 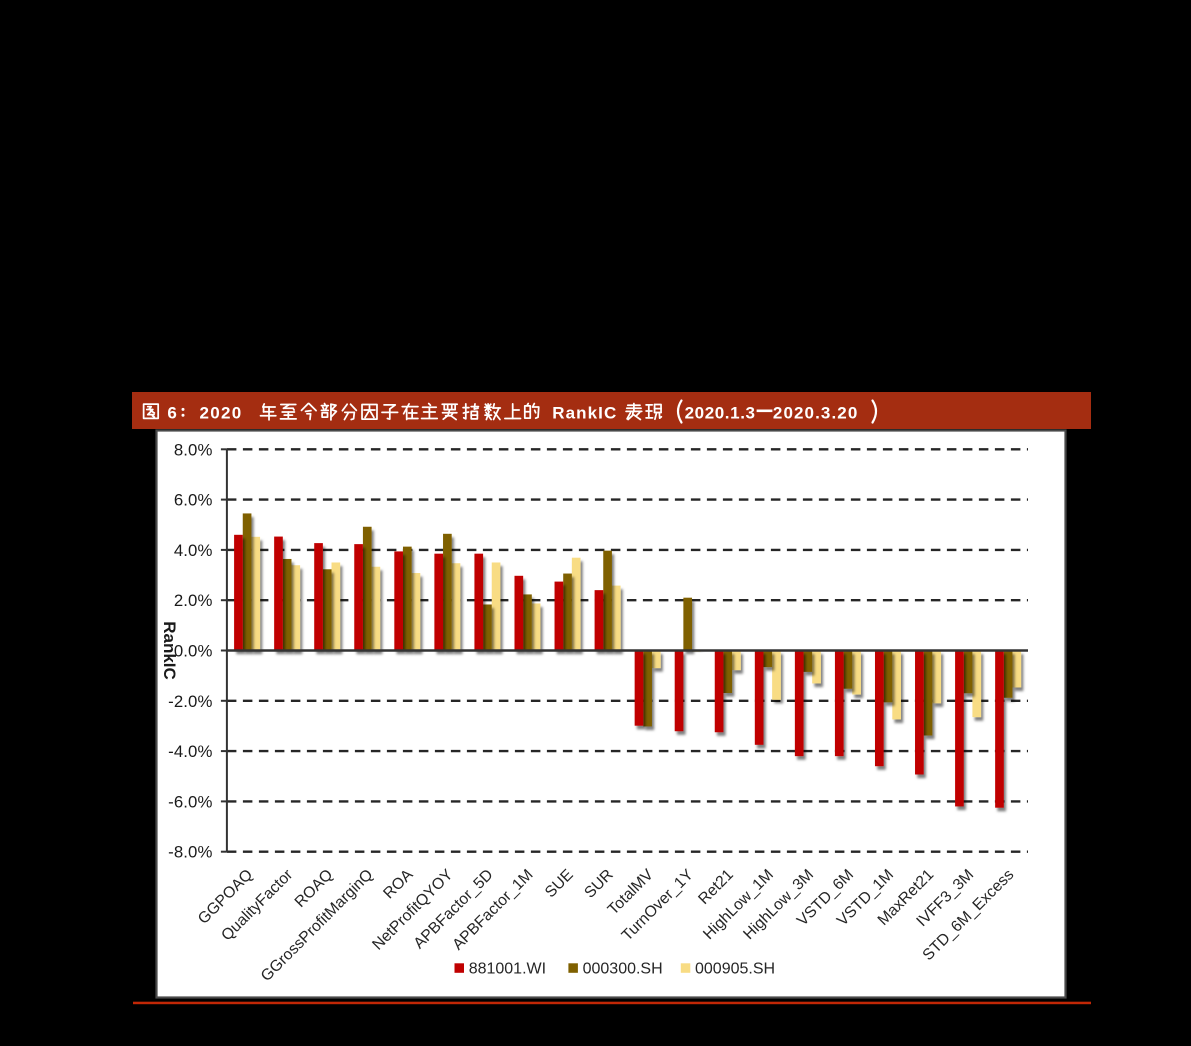 What do you see at coordinates (720, 413) in the screenshot?
I see `svg-text: 2020.1.3` at bounding box center [720, 413].